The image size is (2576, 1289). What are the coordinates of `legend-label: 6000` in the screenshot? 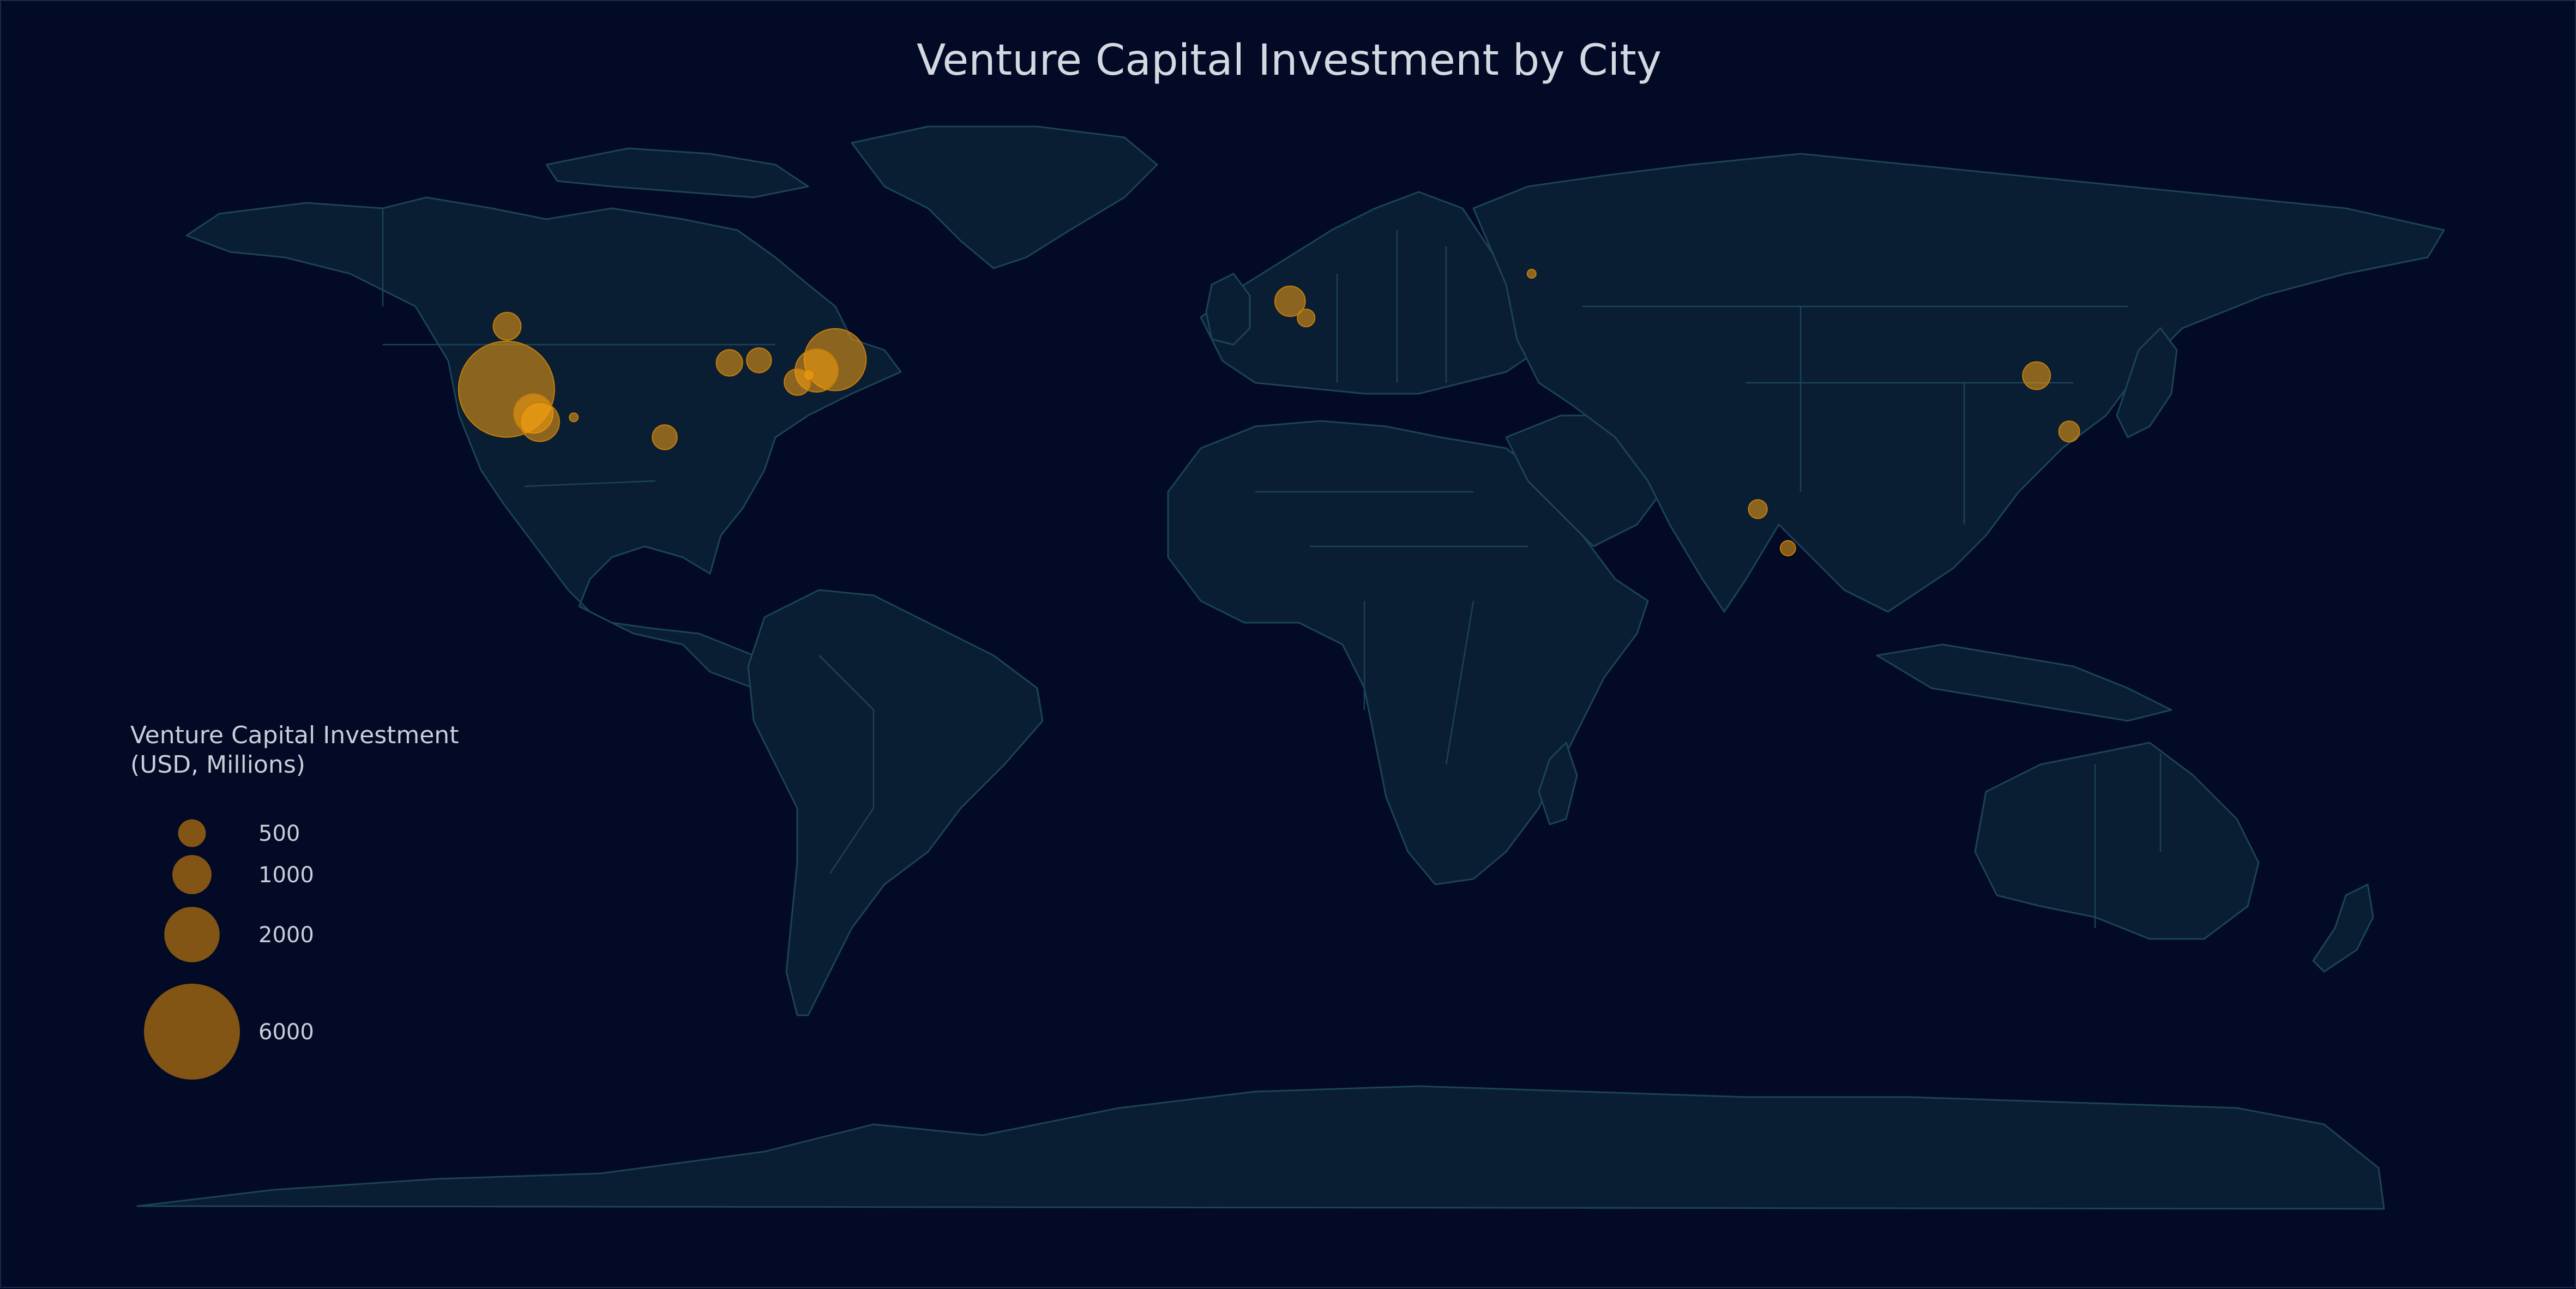 It's located at (286, 1032).